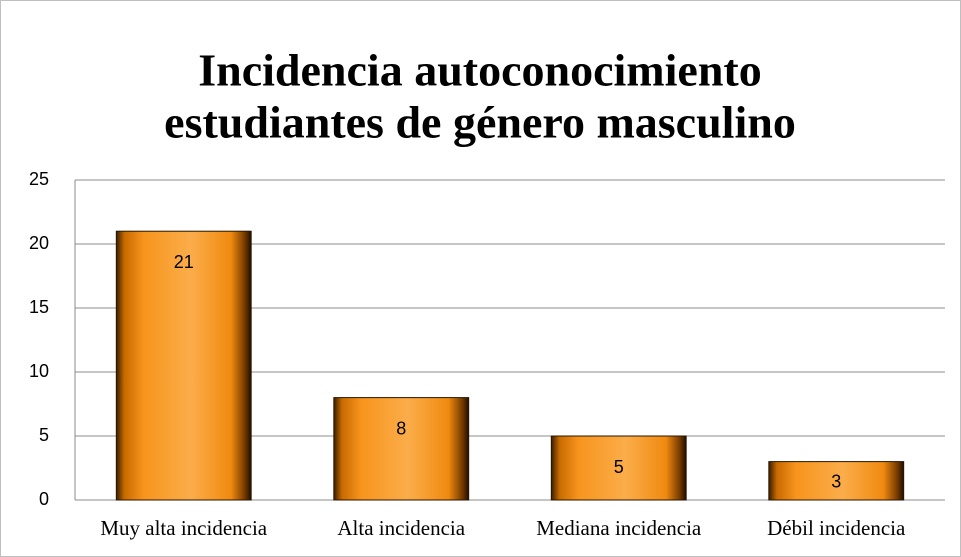 The height and width of the screenshot is (557, 961). Describe the element at coordinates (39, 307) in the screenshot. I see `y-tick-label: 15` at that location.